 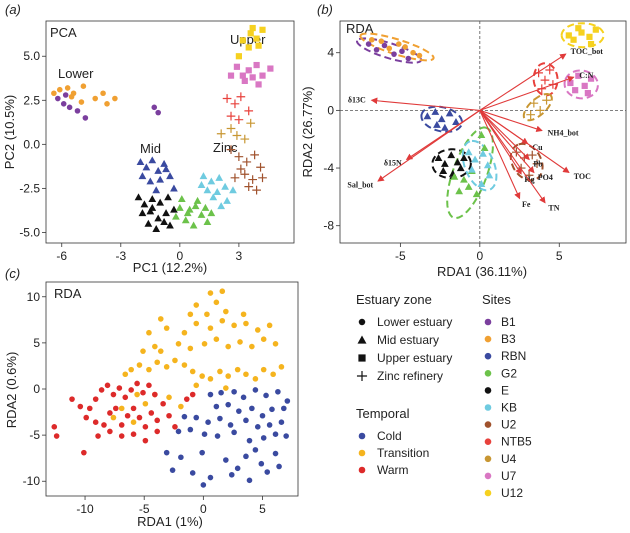 What do you see at coordinates (13, 9) in the screenshot?
I see `panel-a-label: (a)` at bounding box center [13, 9].